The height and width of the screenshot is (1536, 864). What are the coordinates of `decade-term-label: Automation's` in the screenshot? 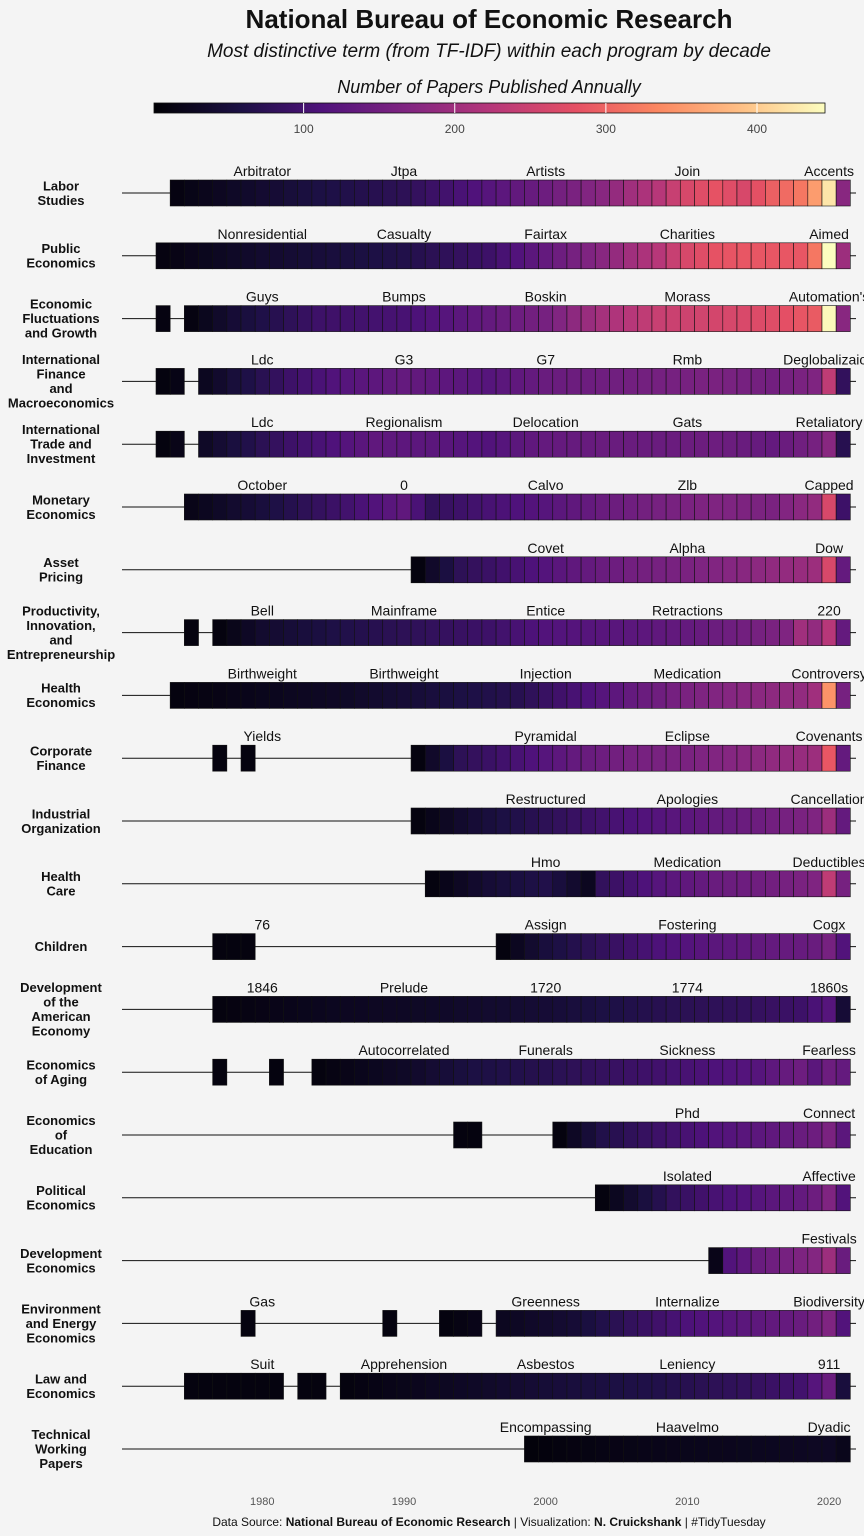 It's located at (826, 297).